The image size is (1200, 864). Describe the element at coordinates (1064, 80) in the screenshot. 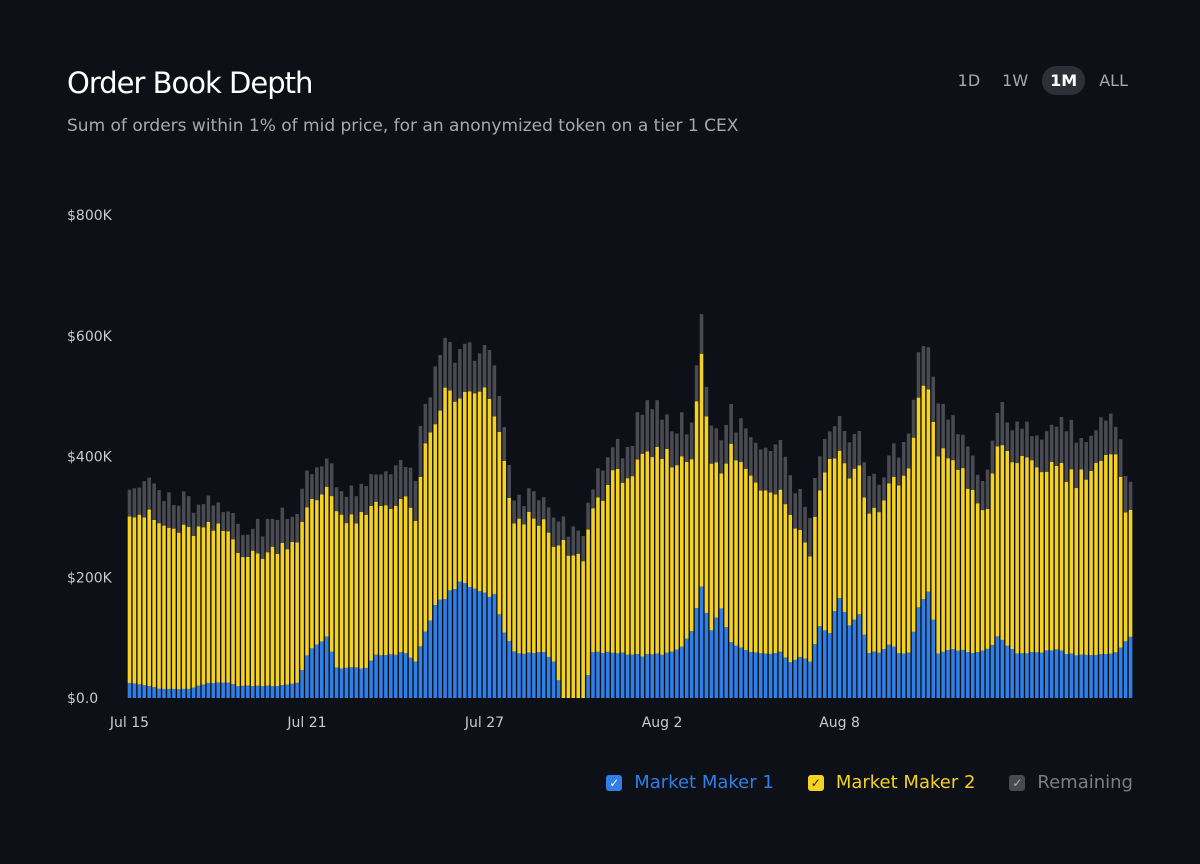

I see `range-1m-button: 1M` at that location.